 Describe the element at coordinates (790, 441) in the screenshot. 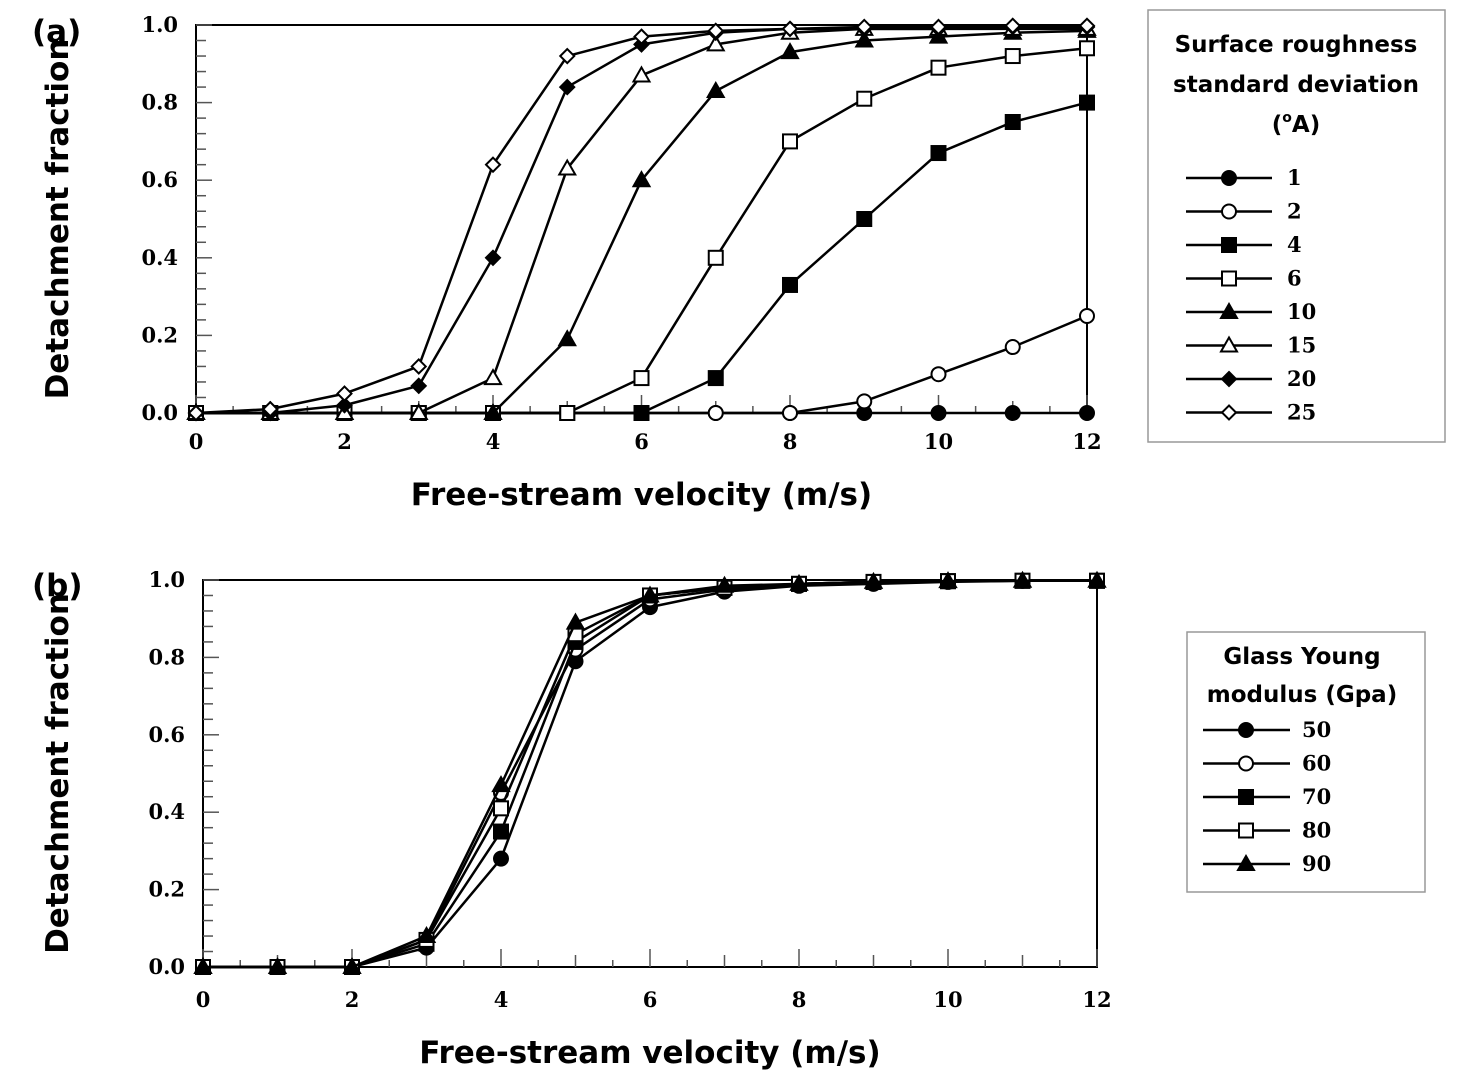

I see `x-tick-label: 8` at that location.